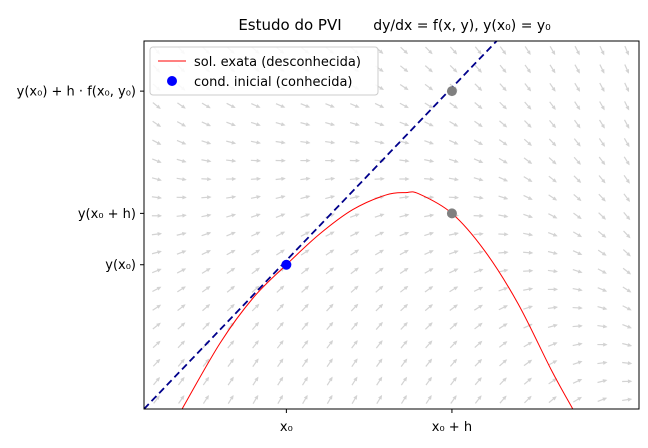 Image resolution: width=648 pixels, height=448 pixels. Describe the element at coordinates (172, 81) in the screenshot. I see `legend-dot-marker` at that location.